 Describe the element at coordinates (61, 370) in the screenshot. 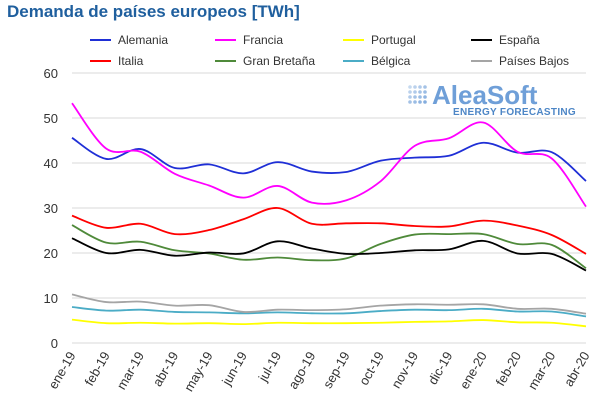

I see `x-tick-label: ene-19` at that location.